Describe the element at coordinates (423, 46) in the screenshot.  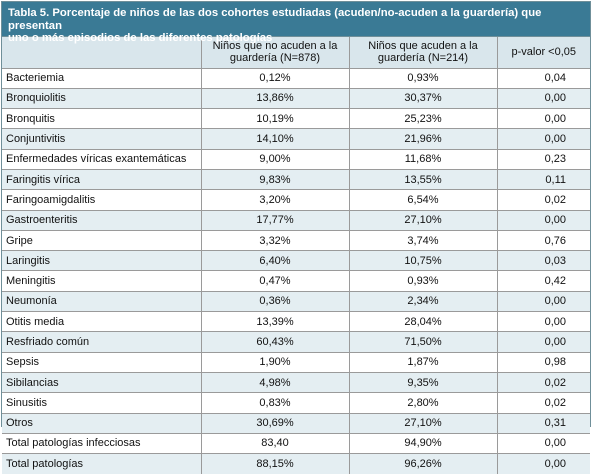
I see `header-guarderia-line-1: Niños que acuden a la` at that location.